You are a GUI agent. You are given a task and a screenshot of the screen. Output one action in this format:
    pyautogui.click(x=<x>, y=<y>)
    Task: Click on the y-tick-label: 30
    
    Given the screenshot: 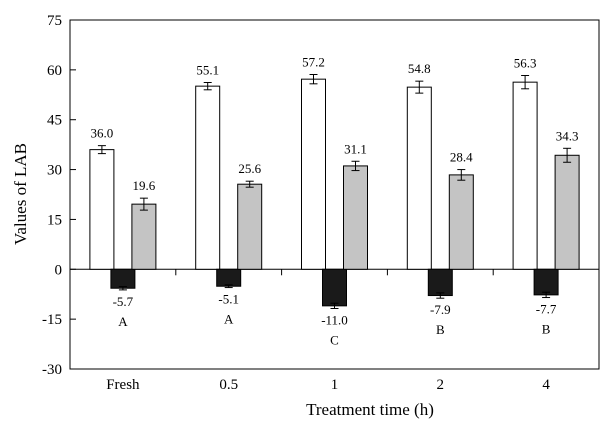 What is the action you would take?
    pyautogui.click(x=54, y=171)
    